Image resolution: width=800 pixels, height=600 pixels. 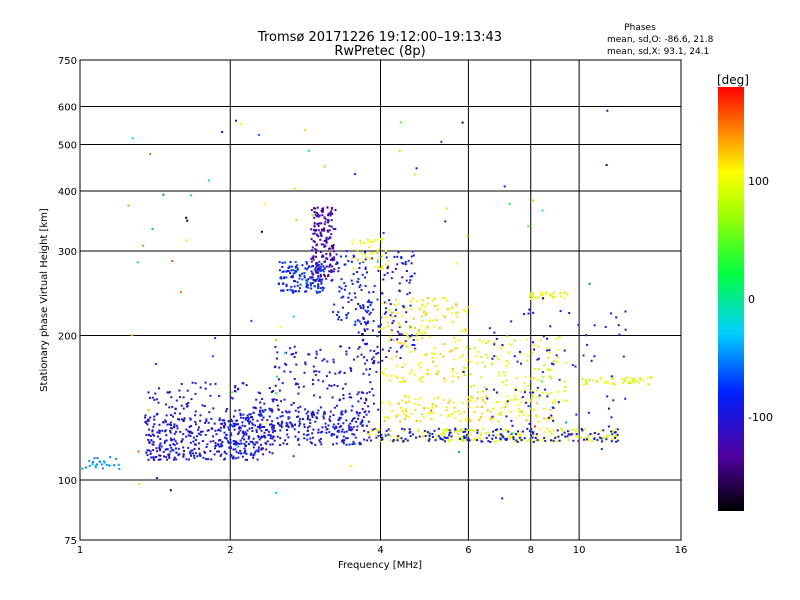 What do you see at coordinates (70, 541) in the screenshot?
I see `y-tick-label-75: 75` at bounding box center [70, 541].